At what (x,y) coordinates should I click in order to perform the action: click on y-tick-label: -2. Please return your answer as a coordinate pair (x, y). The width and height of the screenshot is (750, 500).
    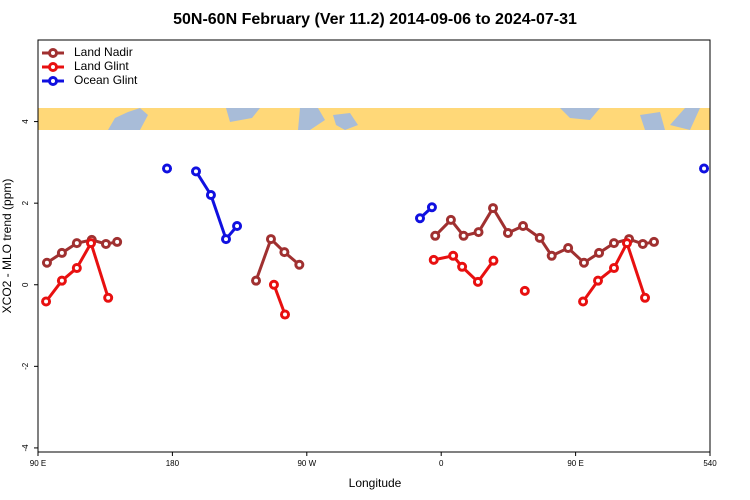
    Looking at the image, I should click on (25, 366).